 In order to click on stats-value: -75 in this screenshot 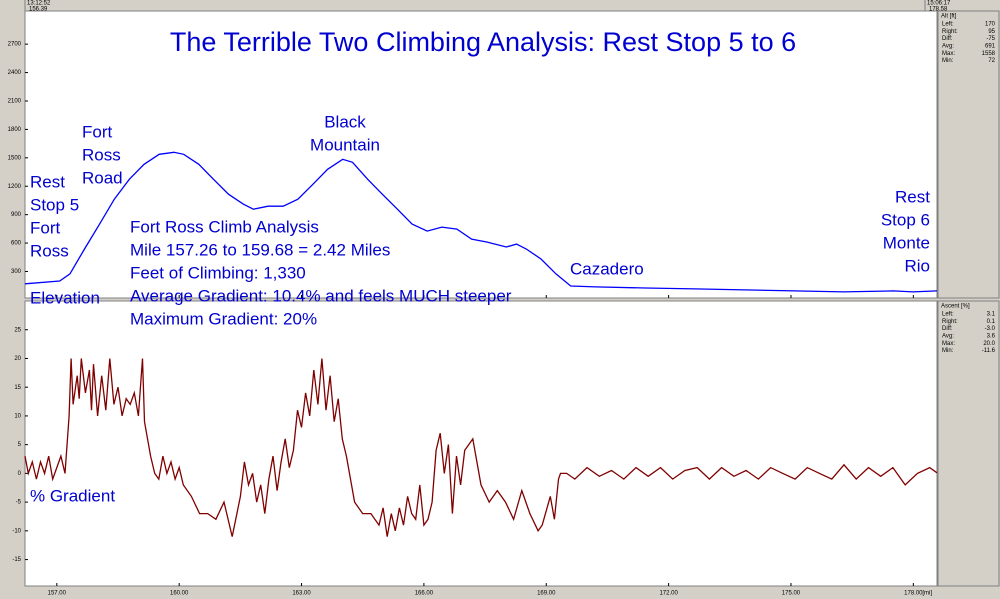, I will do `click(990, 39)`.